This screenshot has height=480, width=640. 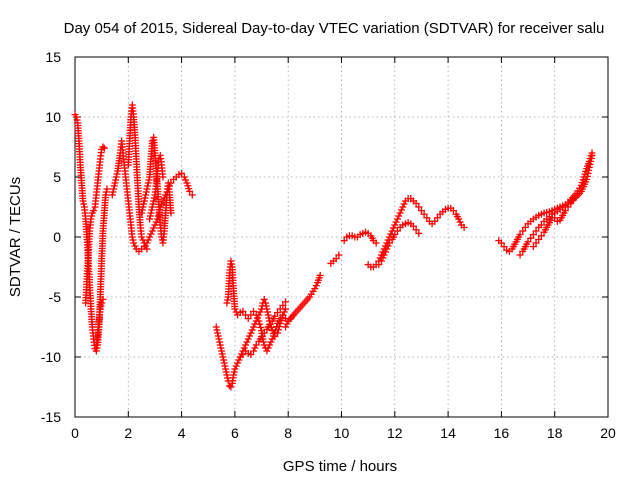 I want to click on x-tick-label: 6, so click(x=235, y=433).